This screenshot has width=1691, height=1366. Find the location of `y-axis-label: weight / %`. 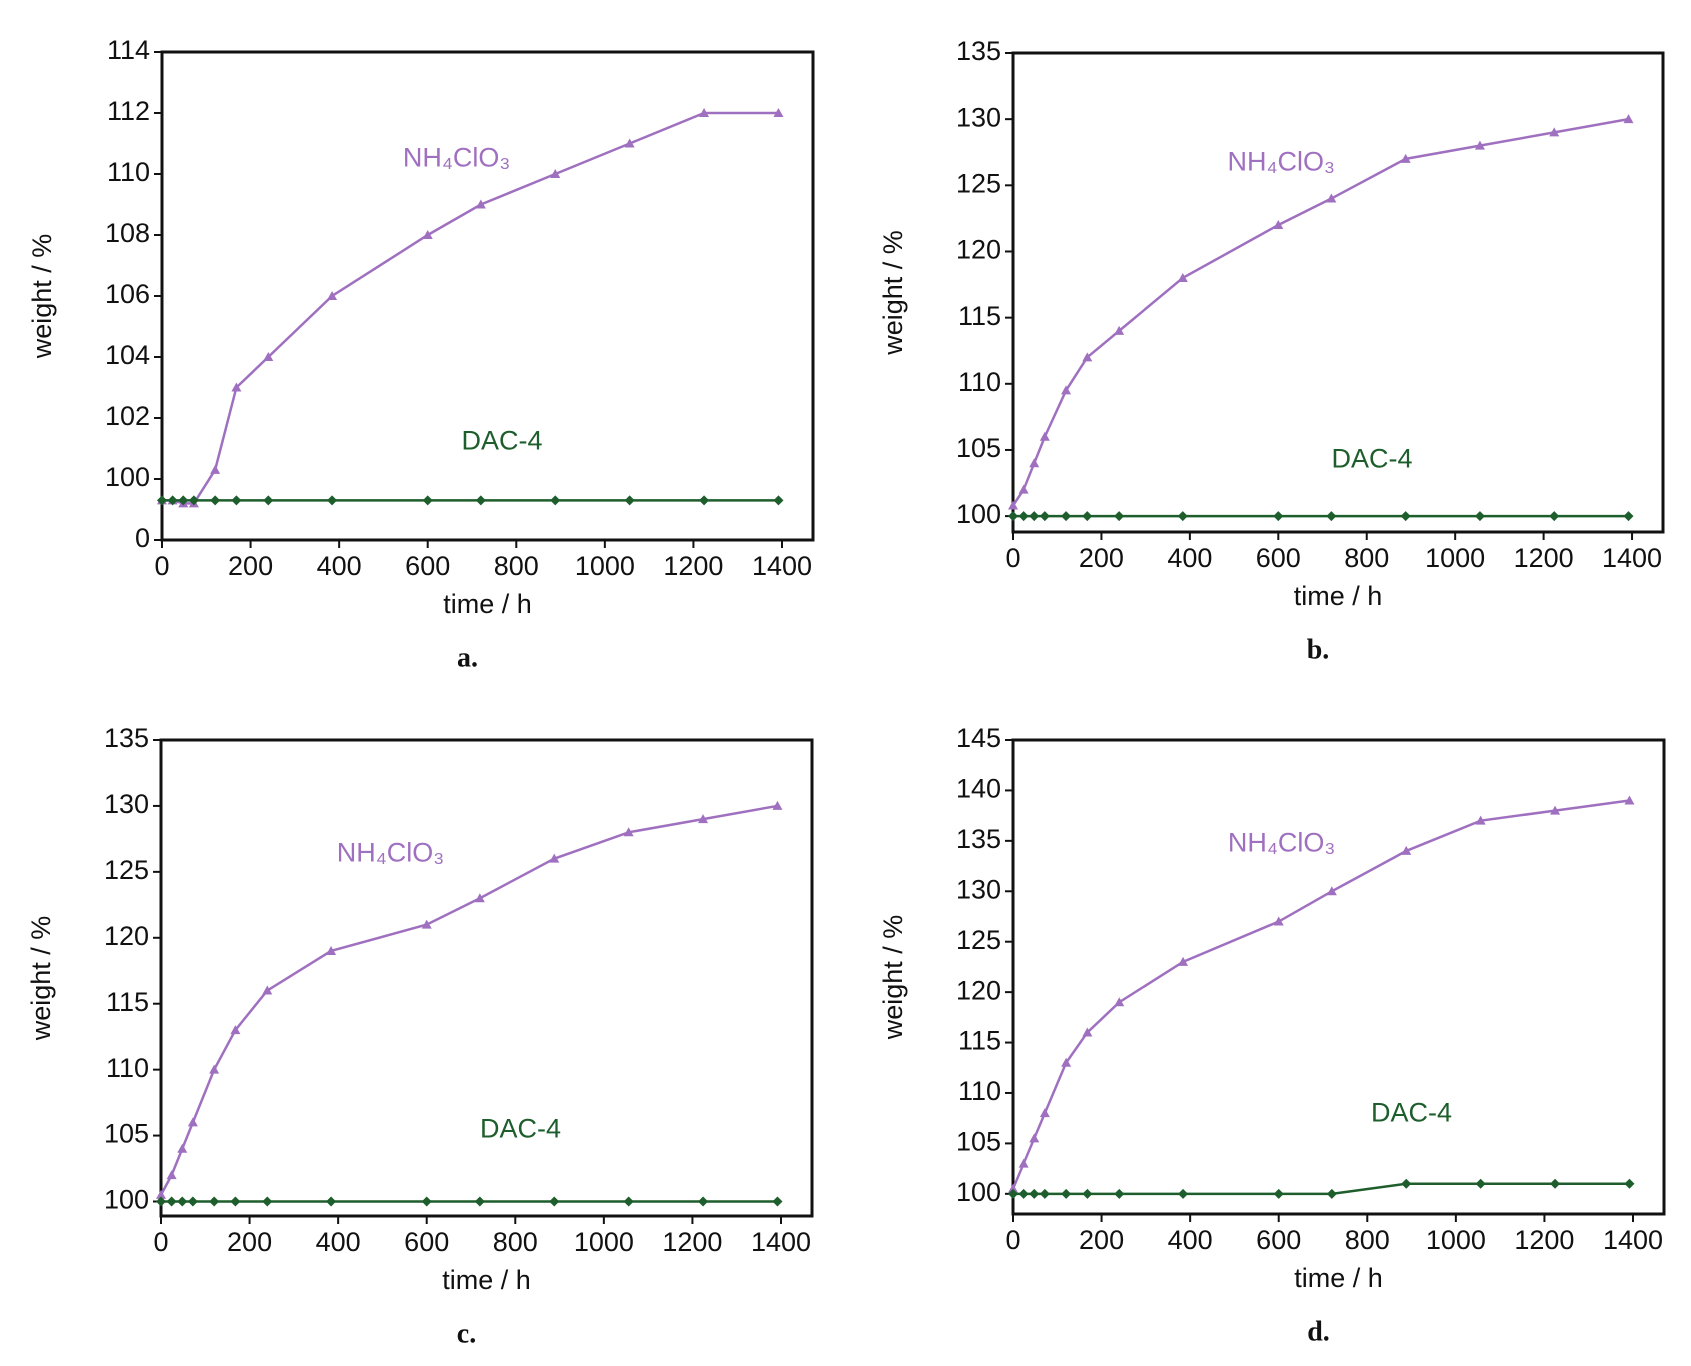

y-axis-label: weight / % is located at coordinates (41, 979).